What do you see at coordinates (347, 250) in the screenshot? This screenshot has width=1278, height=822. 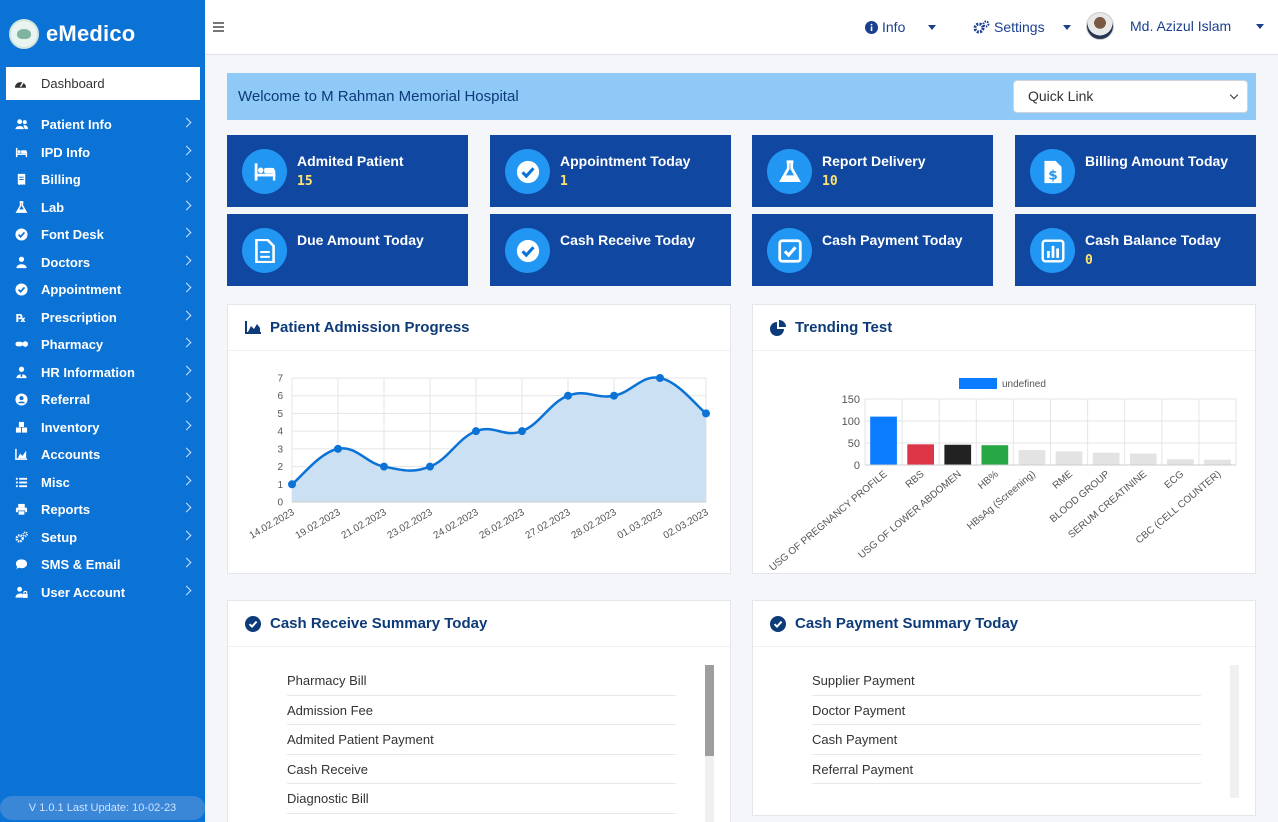 I see `stat-tile-due-amount-today: Due Amount Today` at bounding box center [347, 250].